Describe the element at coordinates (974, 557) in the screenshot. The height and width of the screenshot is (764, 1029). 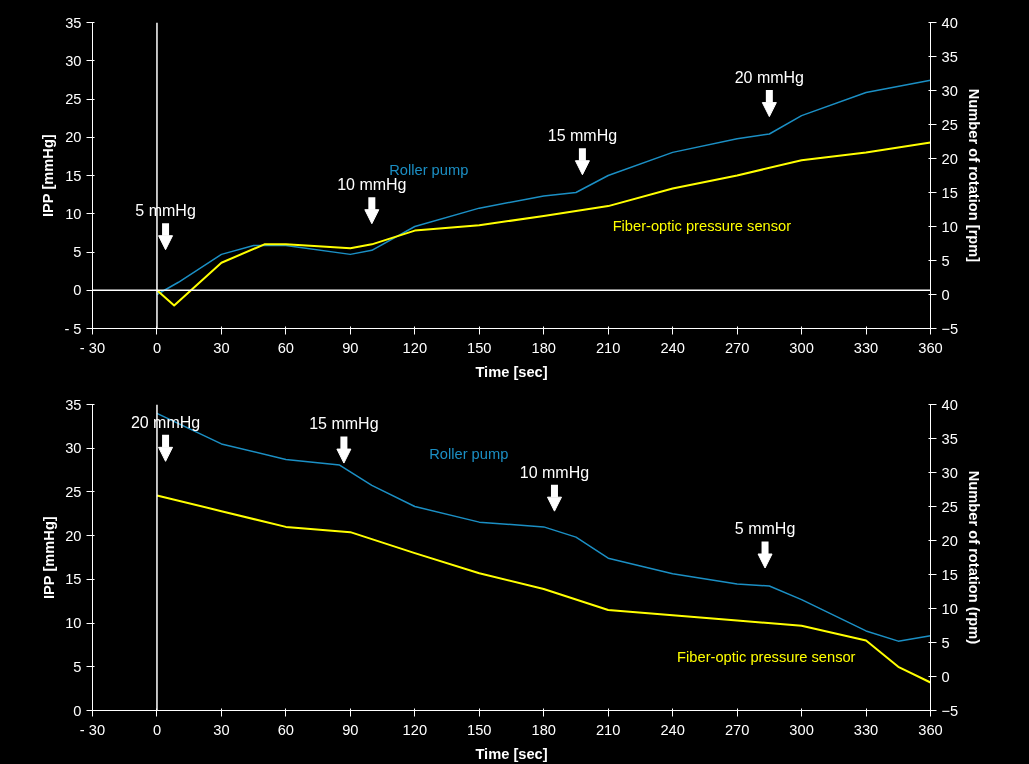
I see `y2-axis-title: Number of rotation (rpm)` at that location.